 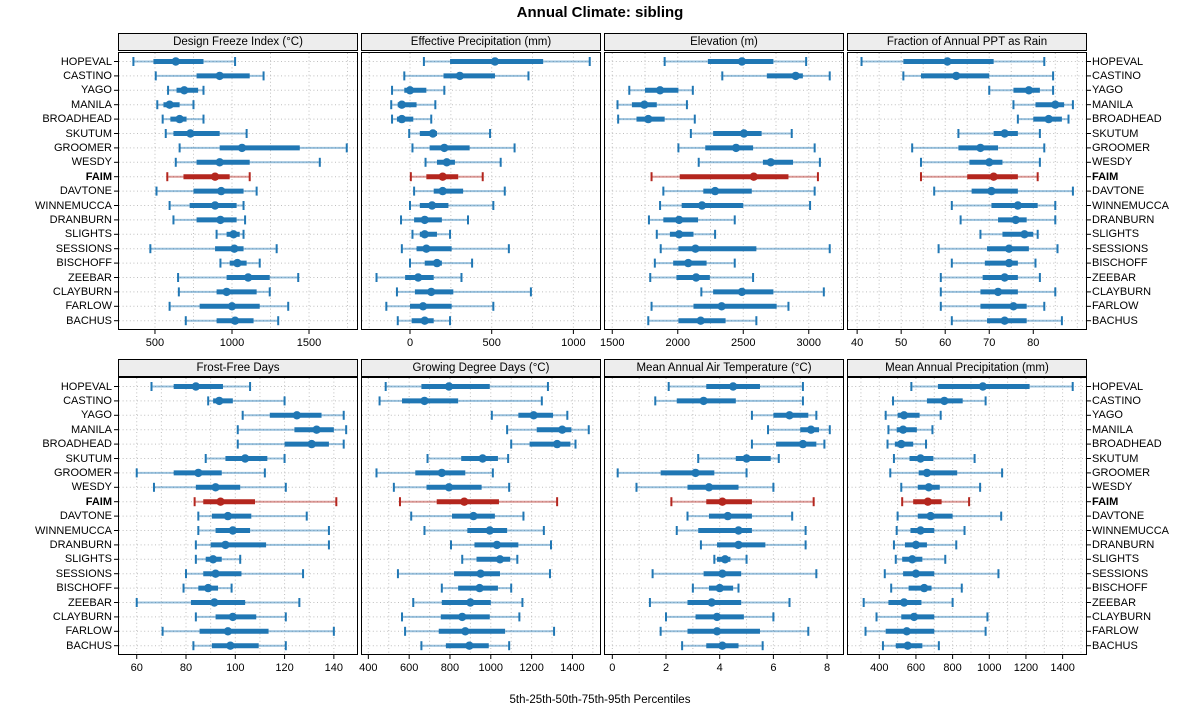 I want to click on percentile-row-faim, so click(x=979, y=177).